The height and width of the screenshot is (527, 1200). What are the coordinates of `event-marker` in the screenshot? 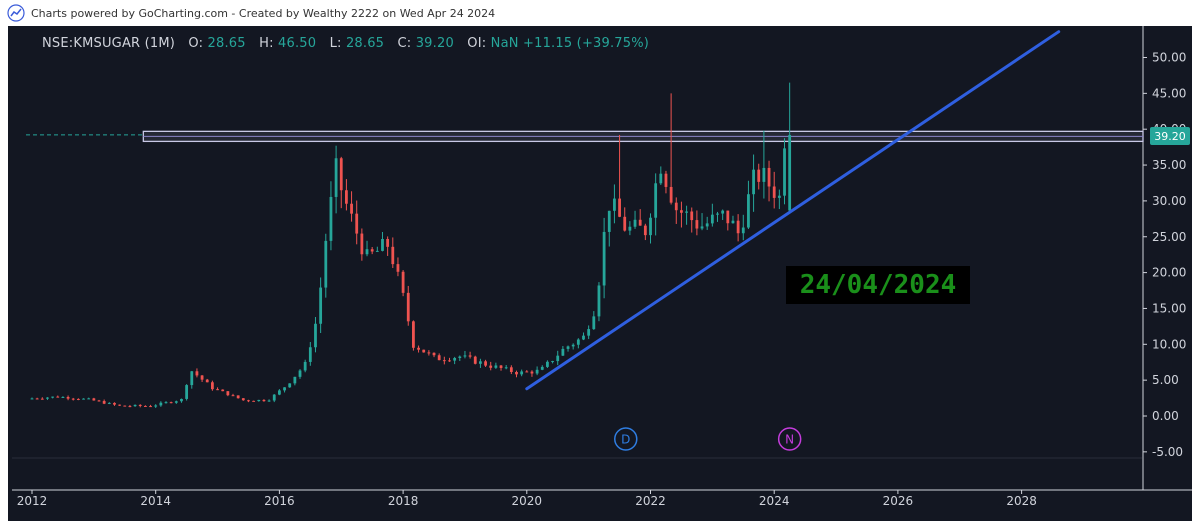 It's located at (626, 439).